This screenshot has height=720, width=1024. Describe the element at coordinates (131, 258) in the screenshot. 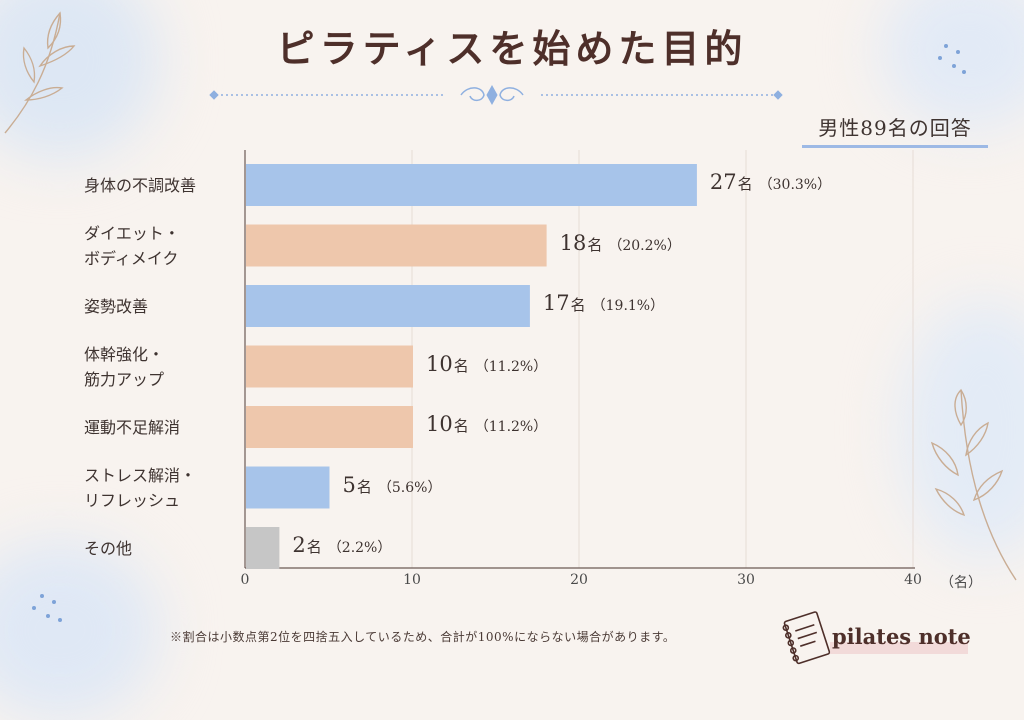

I see `category-label-line: ボディメイク` at that location.